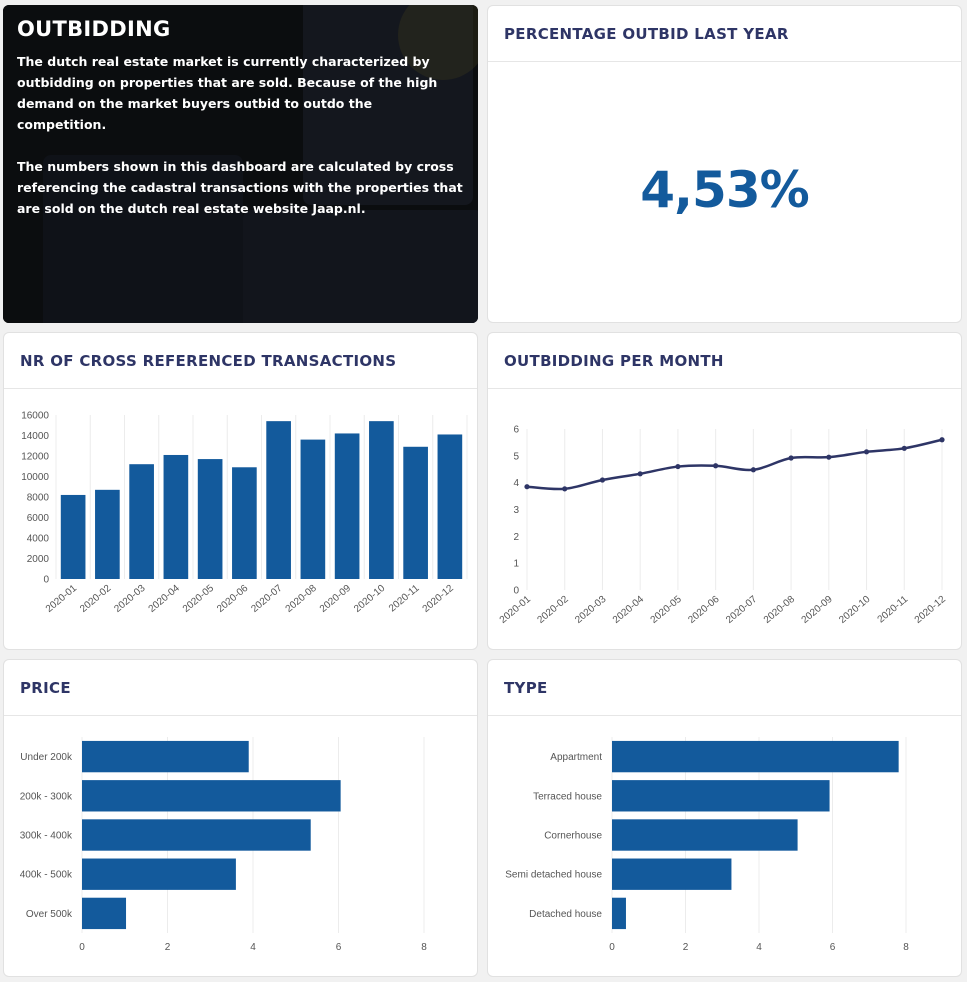 This screenshot has width=967, height=982. Describe the element at coordinates (38, 518) in the screenshot. I see `y-tick-label: 6000` at that location.